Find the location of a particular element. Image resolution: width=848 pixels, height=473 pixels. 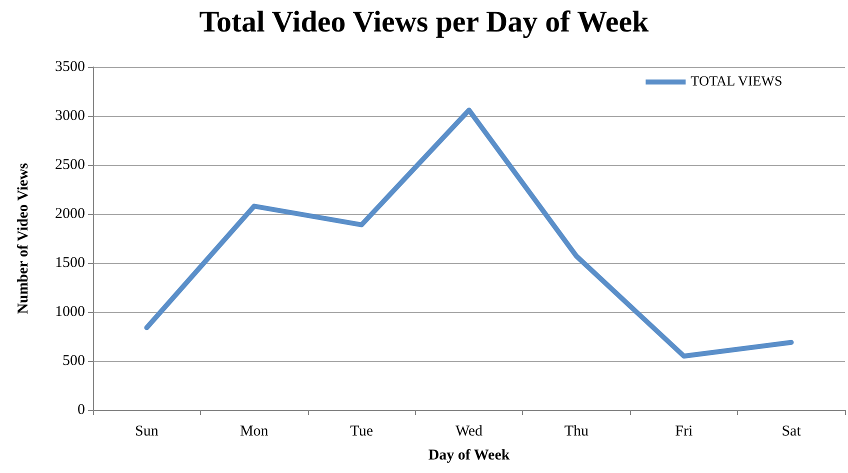

y-tick-label: 3000 is located at coordinates (70, 116).